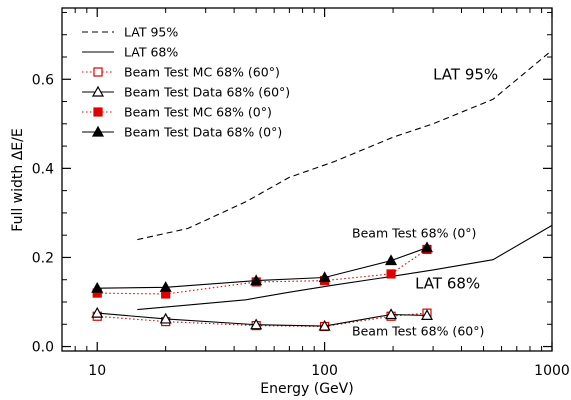  I want to click on annotation-beam-test-68-60: Beam Test 68% (60°), so click(418, 330).